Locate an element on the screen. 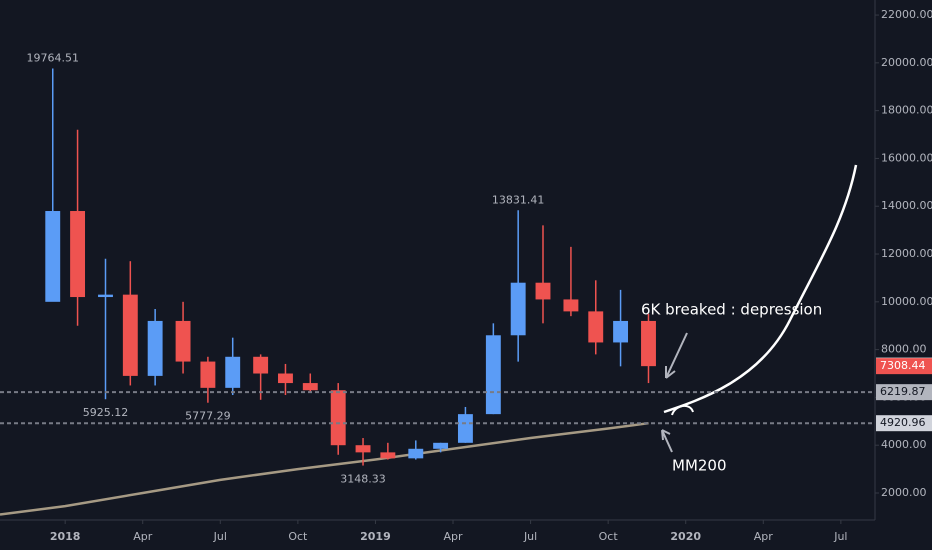 The height and width of the screenshot is (550, 932). point-label: 13831.41 is located at coordinates (518, 199).